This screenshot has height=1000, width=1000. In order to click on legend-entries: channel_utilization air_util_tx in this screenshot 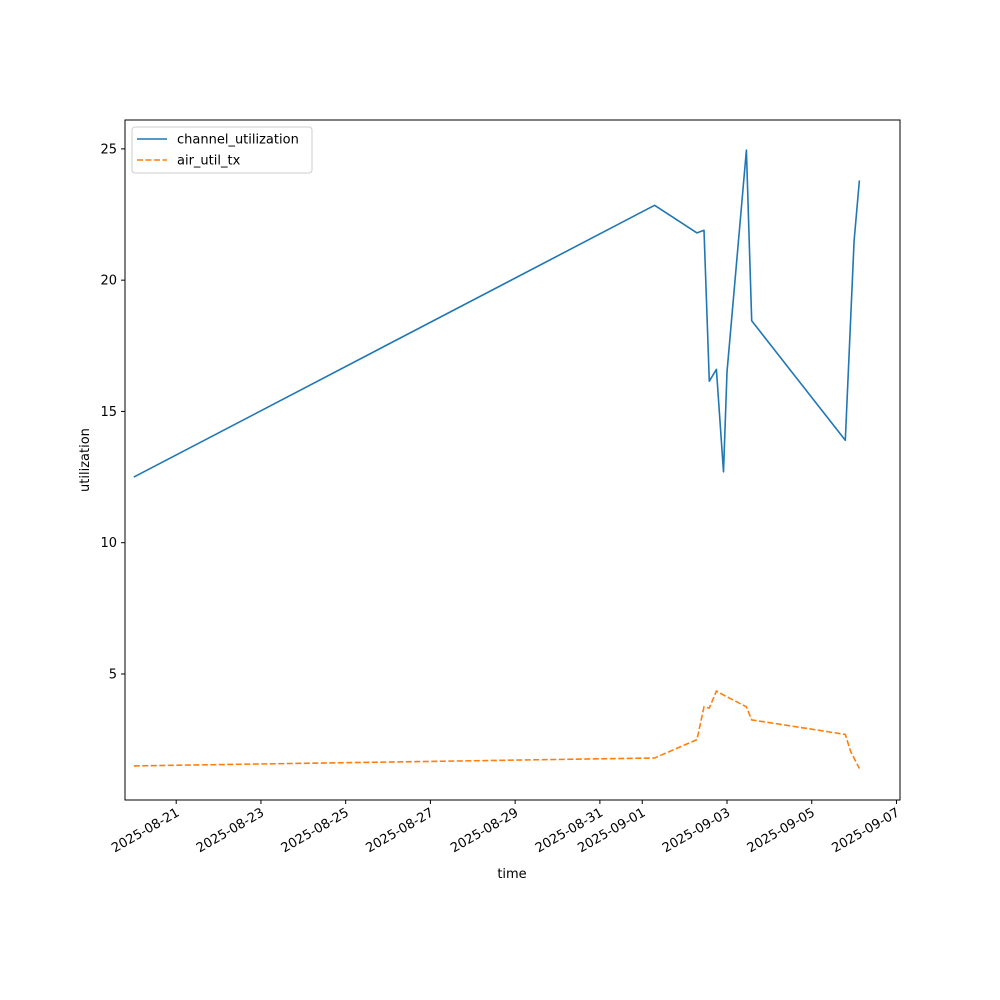, I will do `click(218, 151)`.